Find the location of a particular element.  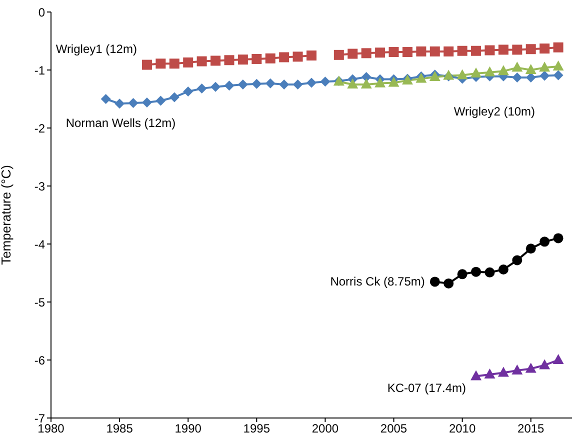

x-tick-label: 2010 is located at coordinates (462, 429).